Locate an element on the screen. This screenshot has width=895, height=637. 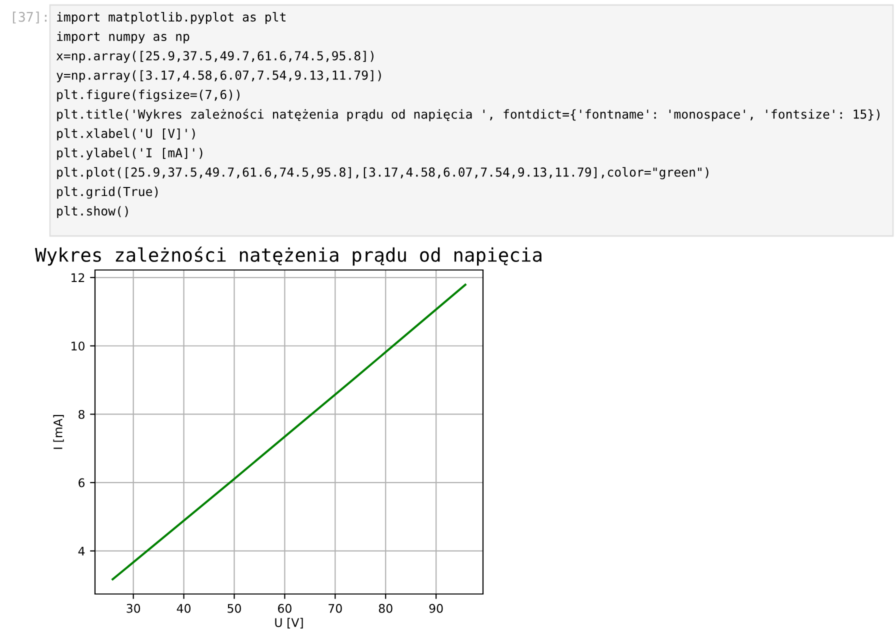
text: plt.ylabel('I [mA]') is located at coordinates (129, 154).